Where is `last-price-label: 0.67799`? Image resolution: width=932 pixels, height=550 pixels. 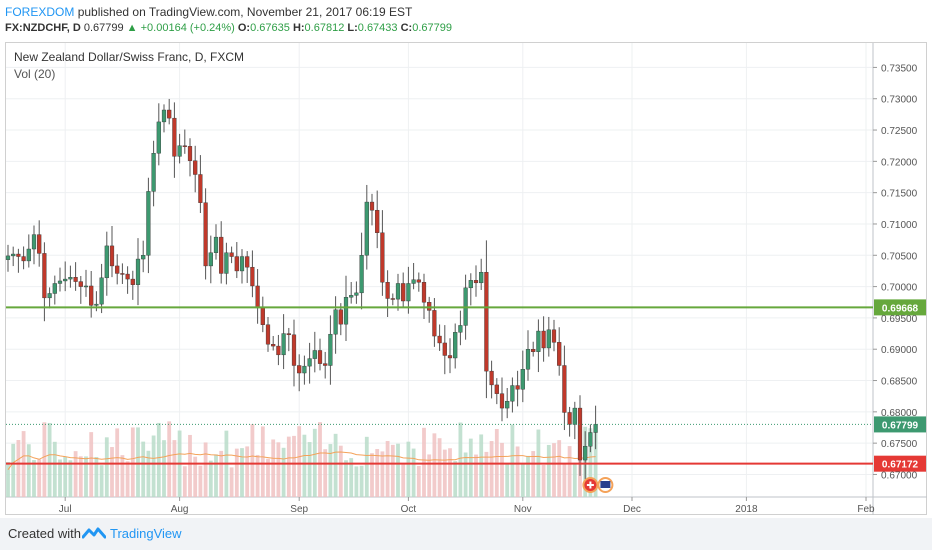
last-price-label: 0.67799 is located at coordinates (900, 425).